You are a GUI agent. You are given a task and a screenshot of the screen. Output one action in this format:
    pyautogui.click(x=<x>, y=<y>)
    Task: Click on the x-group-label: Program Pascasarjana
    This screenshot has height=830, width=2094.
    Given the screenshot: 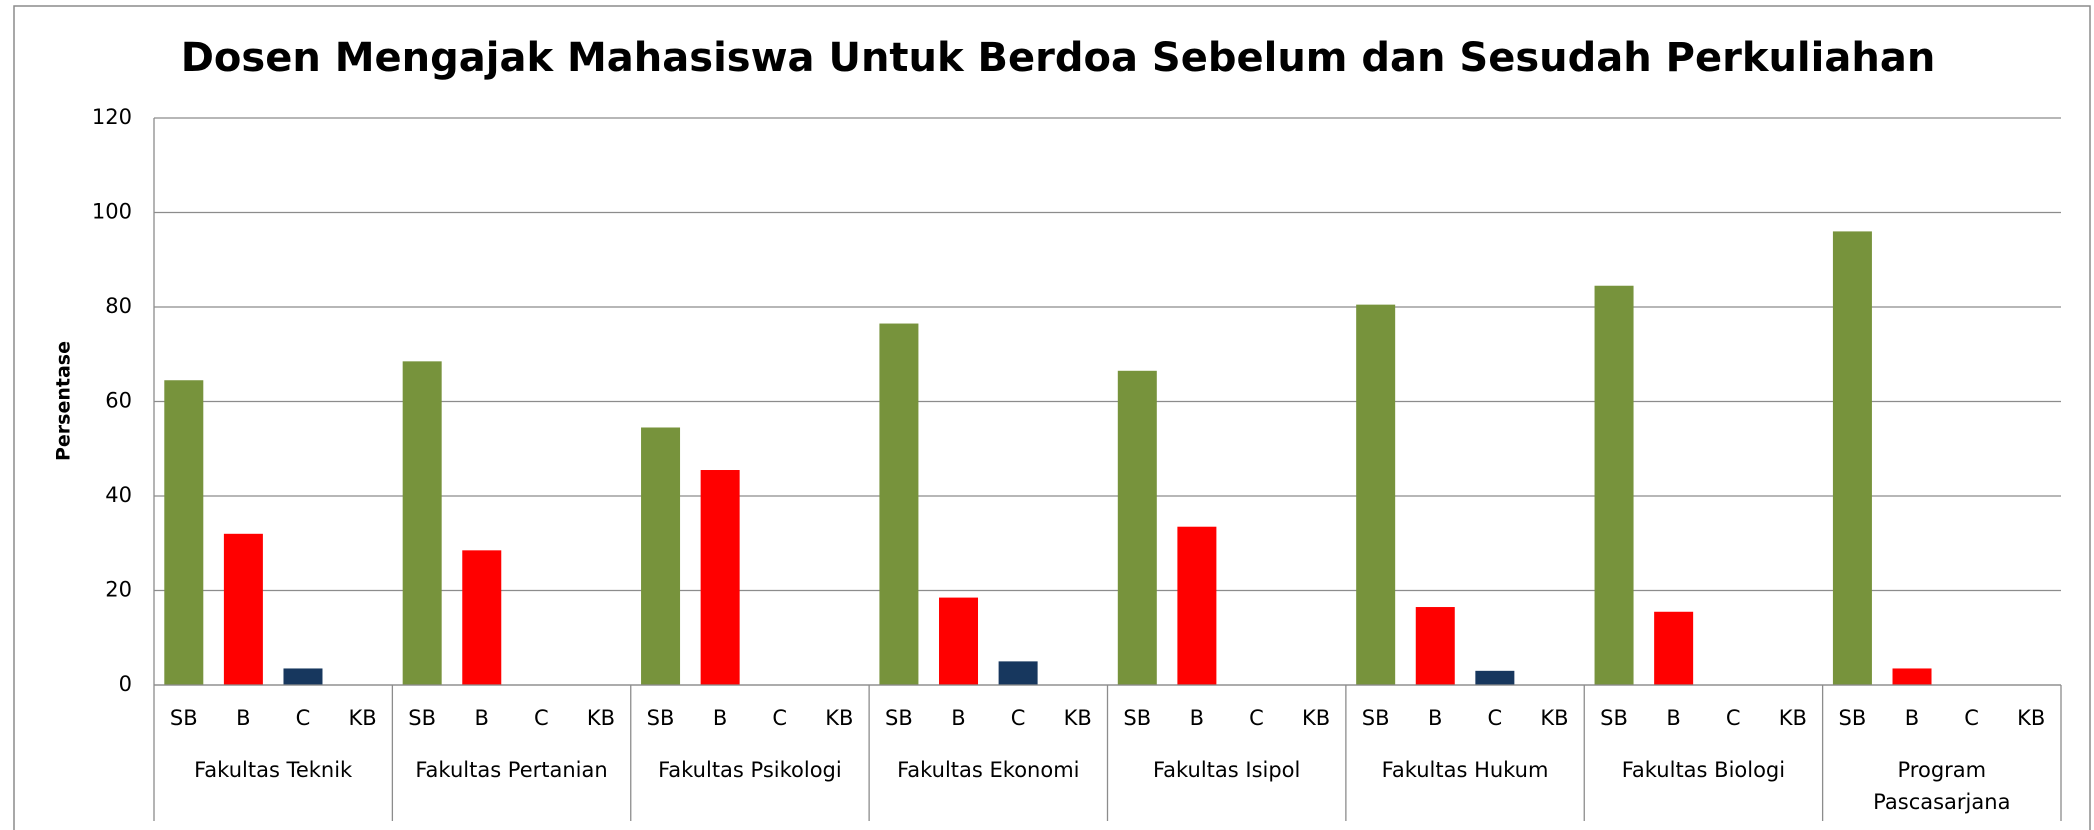 What is the action you would take?
    pyautogui.click(x=1941, y=786)
    